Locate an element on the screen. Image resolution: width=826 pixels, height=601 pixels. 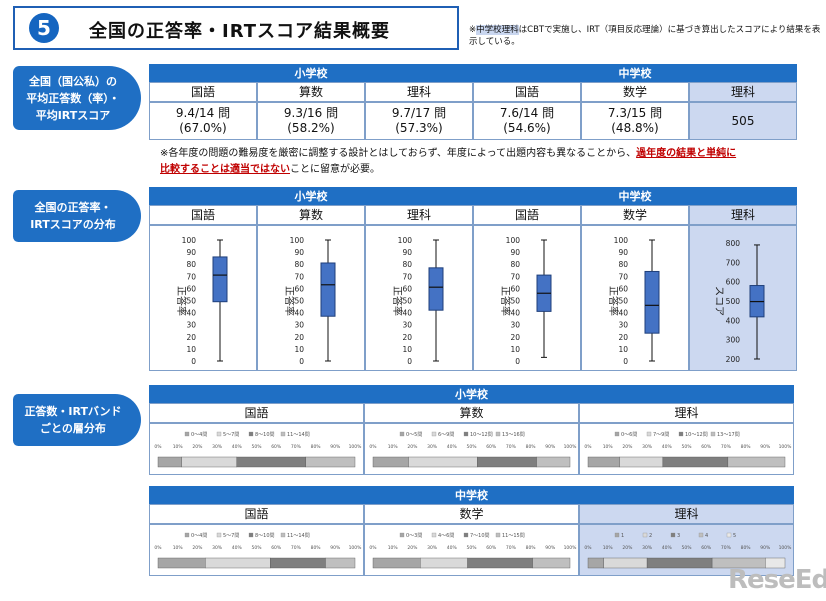
header-e-kokugo: 国語 is located at coordinates (203, 92).